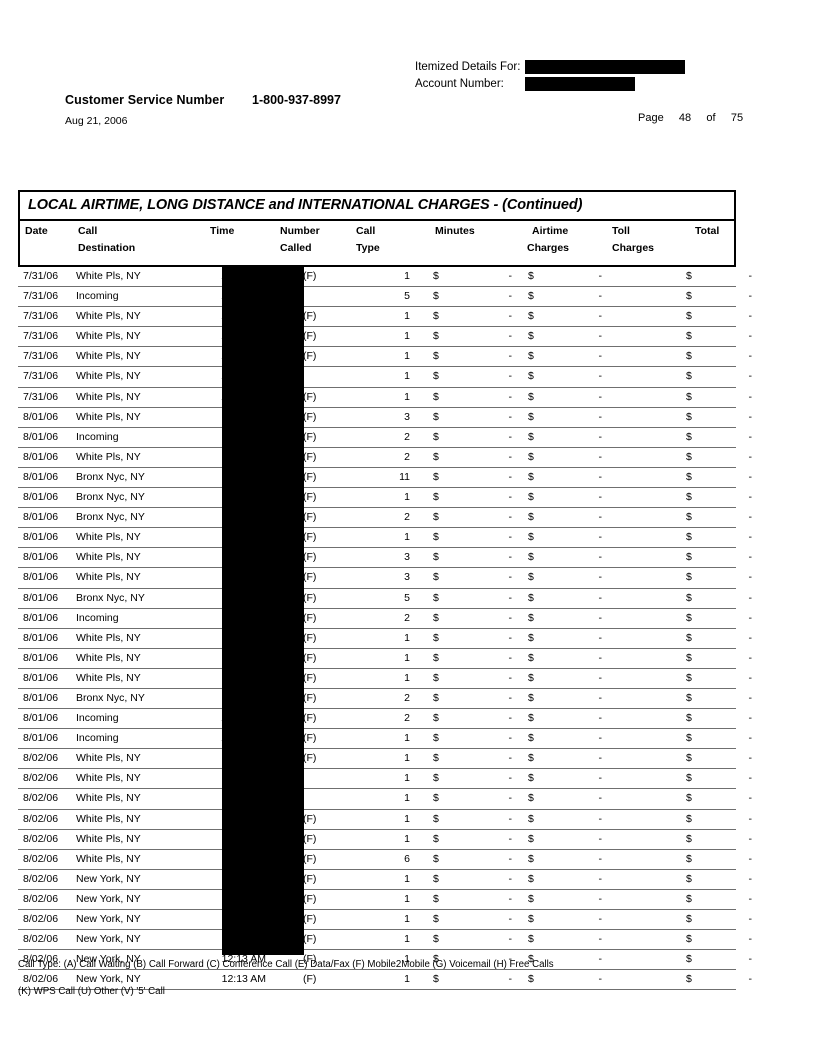  What do you see at coordinates (366, 231) in the screenshot?
I see `column-header-call-type-1: Call` at bounding box center [366, 231].